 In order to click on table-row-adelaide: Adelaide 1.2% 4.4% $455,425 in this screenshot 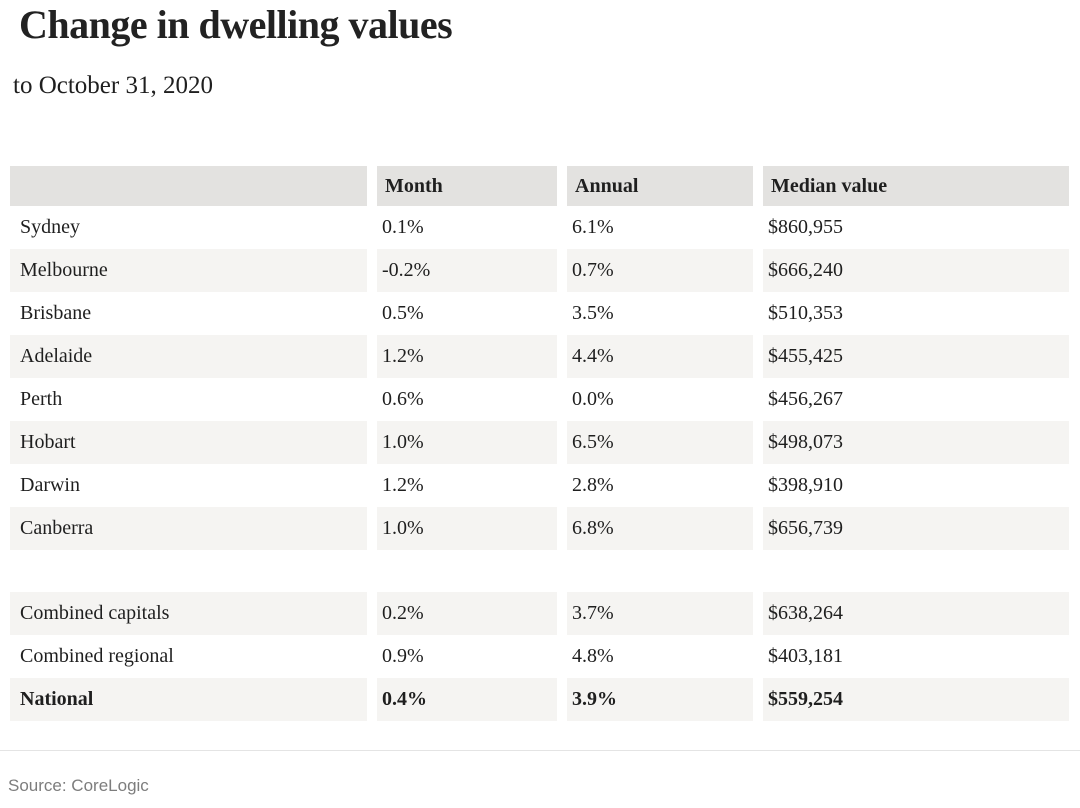, I will do `click(539, 356)`.